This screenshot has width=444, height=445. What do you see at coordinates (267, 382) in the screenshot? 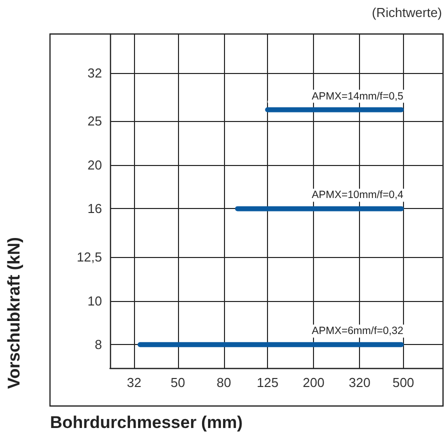
I see `x-tick-label: 125` at bounding box center [267, 382].